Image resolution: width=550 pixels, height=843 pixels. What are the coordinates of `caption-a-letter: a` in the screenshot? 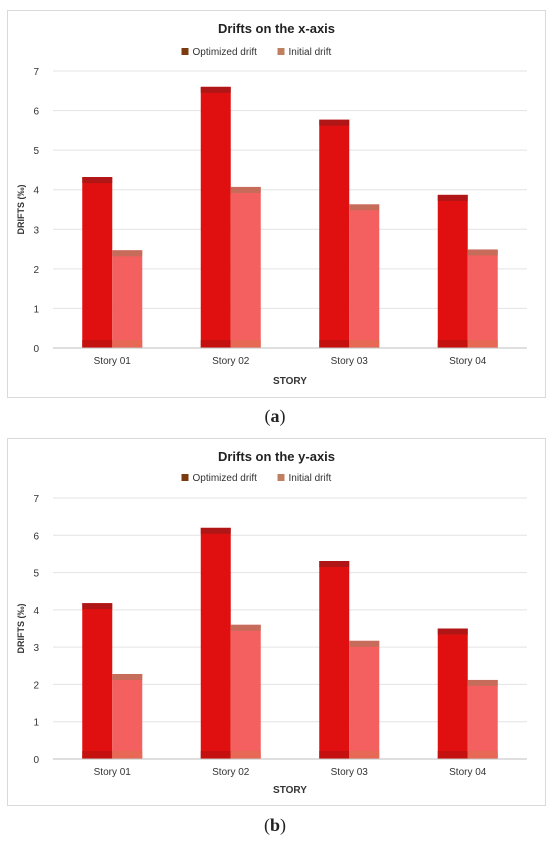 It's located at (275, 416).